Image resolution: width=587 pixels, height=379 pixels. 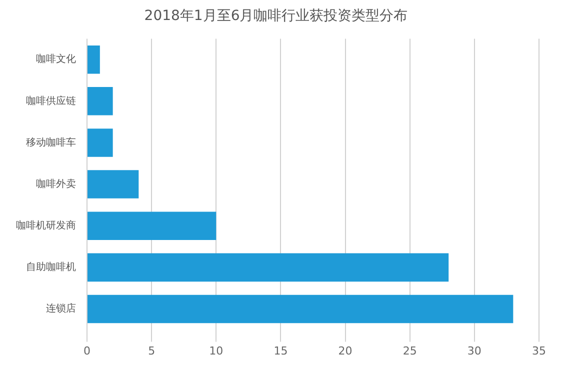 What do you see at coordinates (51, 100) in the screenshot?
I see `y-tick-label: 咖啡供应链` at bounding box center [51, 100].